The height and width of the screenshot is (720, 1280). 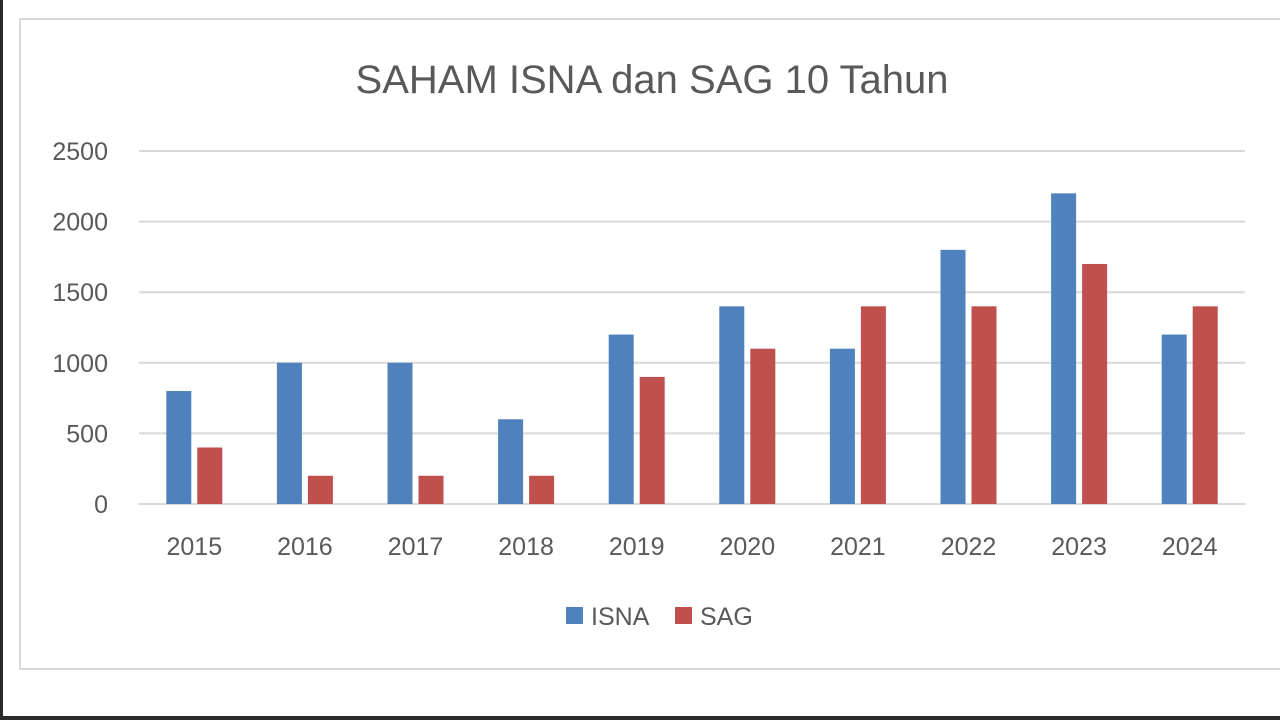 I want to click on legend-swatch-sag, so click(x=683, y=615).